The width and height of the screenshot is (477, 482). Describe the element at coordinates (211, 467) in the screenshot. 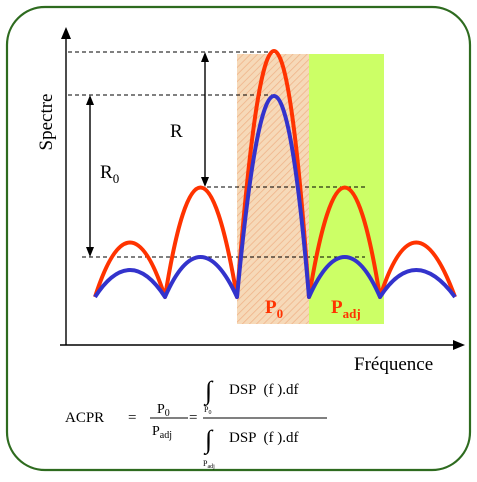

I see `den-limit-sub: adj` at that location.